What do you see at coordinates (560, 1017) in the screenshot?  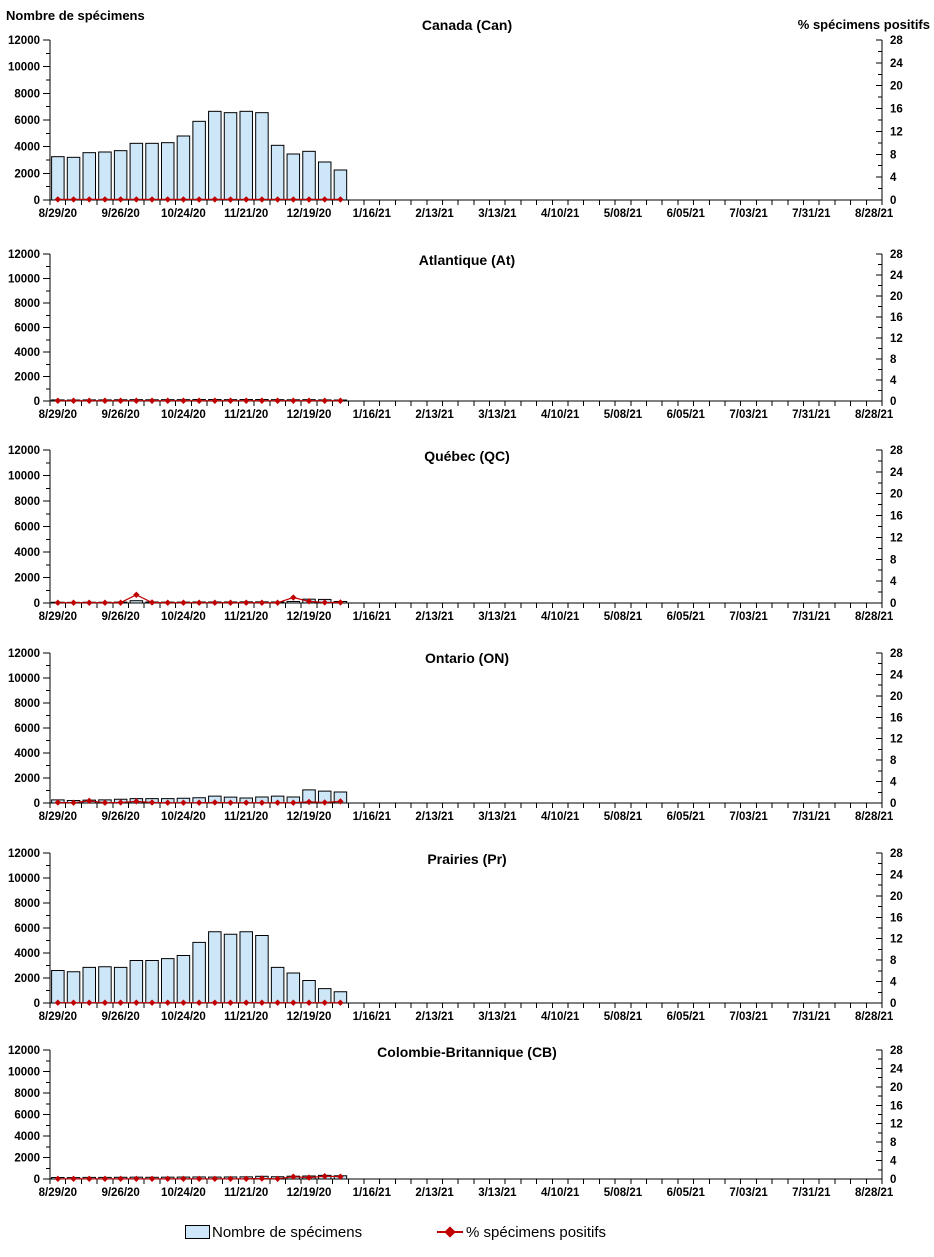 I see `tick-label: 4/10/21` at bounding box center [560, 1017].